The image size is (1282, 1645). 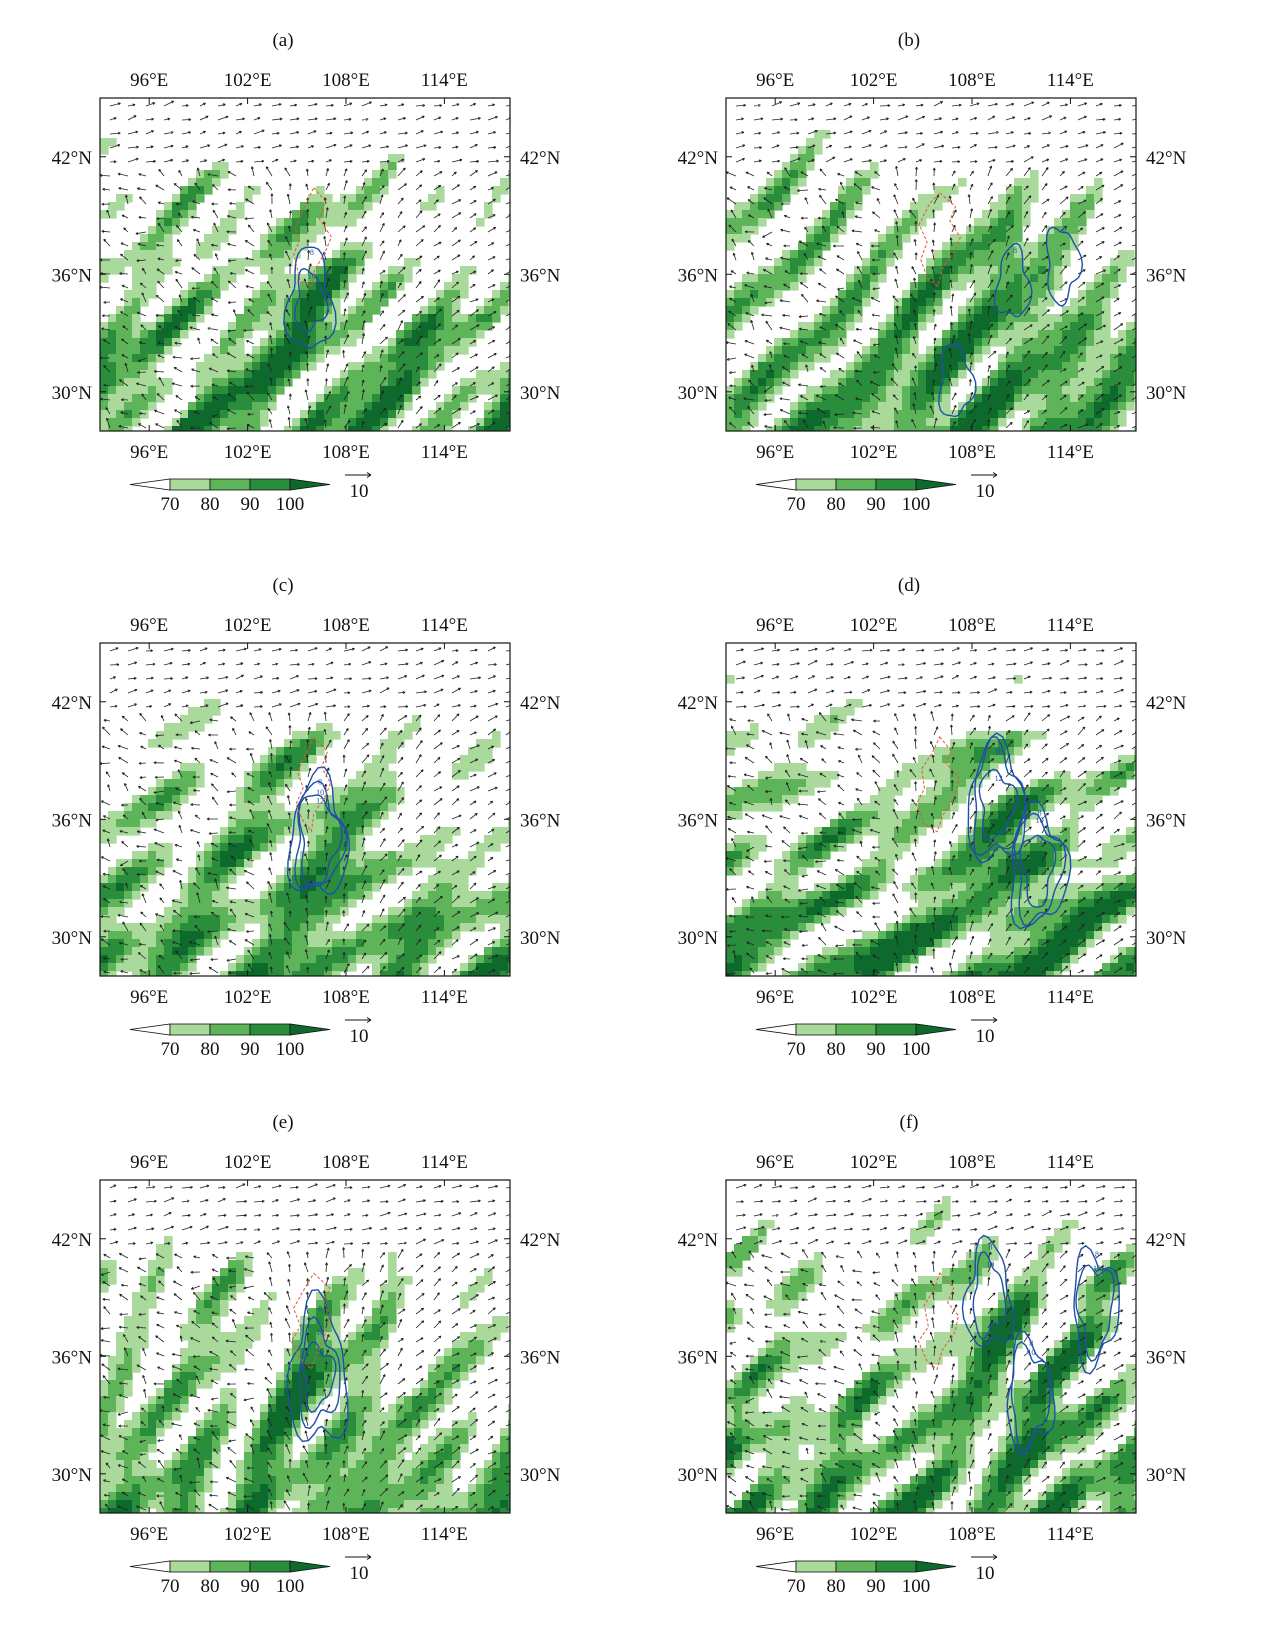 What do you see at coordinates (248, 452) in the screenshot?
I see `x-tick-label-bottom: 102°E` at bounding box center [248, 452].